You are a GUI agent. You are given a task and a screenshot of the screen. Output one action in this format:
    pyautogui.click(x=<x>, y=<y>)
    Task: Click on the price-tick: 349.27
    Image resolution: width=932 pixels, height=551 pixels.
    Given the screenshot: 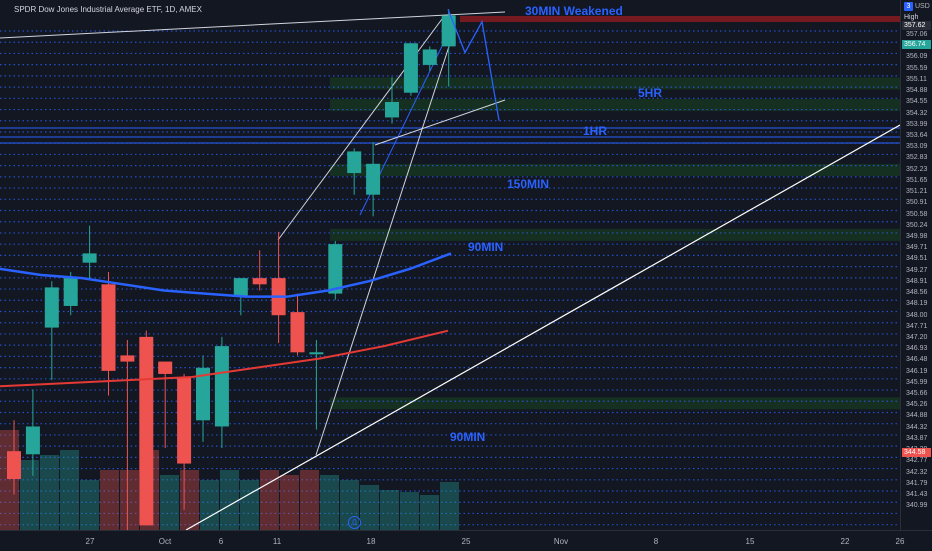 What is the action you would take?
    pyautogui.click(x=917, y=270)
    